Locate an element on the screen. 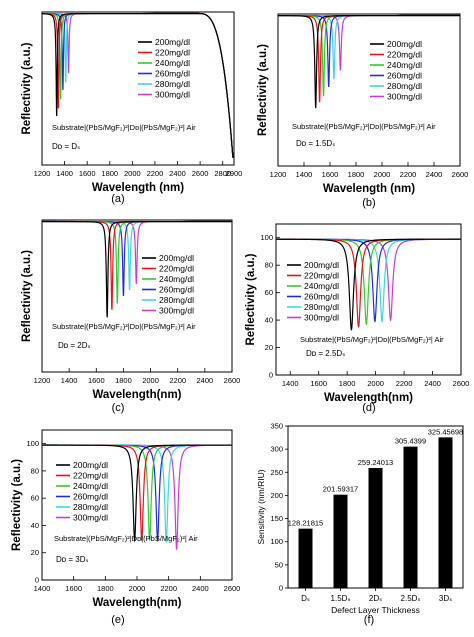 This screenshot has height=637, width=474. series-line-260mg-dl is located at coordinates (138, 85).